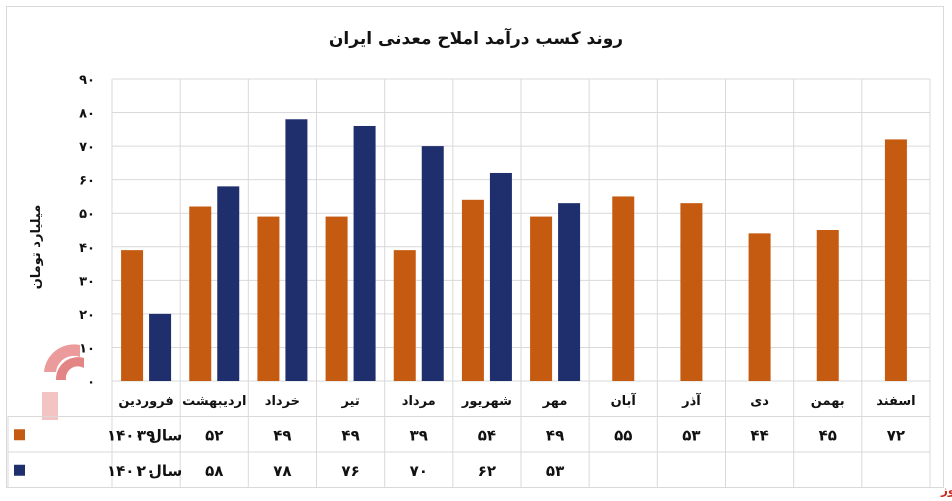 This screenshot has width=952, height=501. Describe the element at coordinates (895, 401) in the screenshot. I see `x-tick-label: اسفند` at that location.